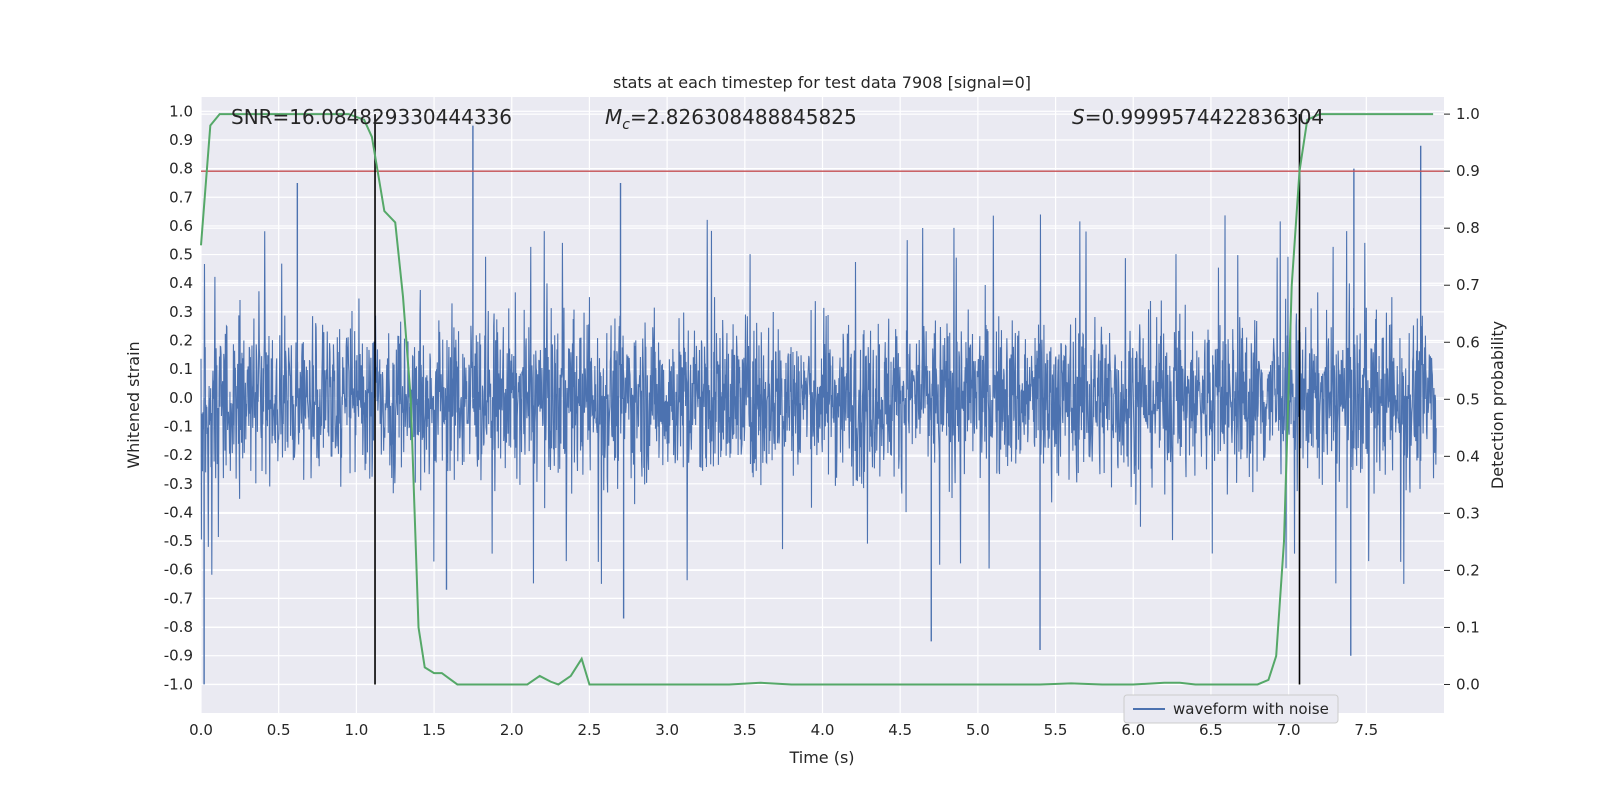  What do you see at coordinates (178, 598) in the screenshot?
I see `y-tick-label: -0.7` at bounding box center [178, 598].